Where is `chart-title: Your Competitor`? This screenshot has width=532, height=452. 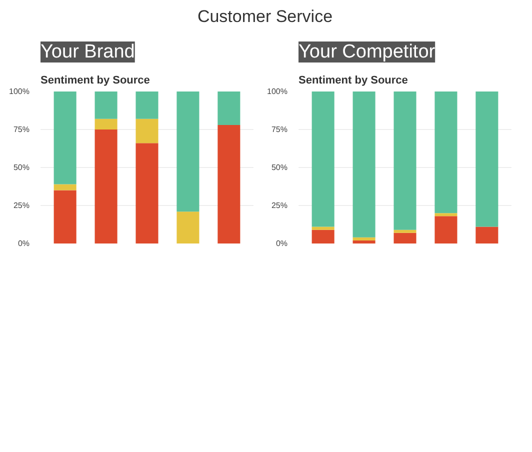
chart-title: Your Competitor is located at coordinates (367, 52).